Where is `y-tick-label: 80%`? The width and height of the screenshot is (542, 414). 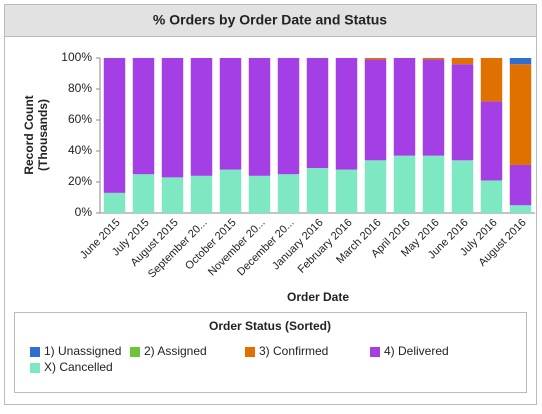
y-tick-label: 80% is located at coordinates (80, 88).